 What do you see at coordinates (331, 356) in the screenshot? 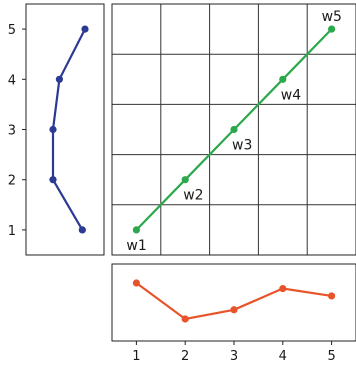
I see `bottom-xtick-label: 5` at bounding box center [331, 356].